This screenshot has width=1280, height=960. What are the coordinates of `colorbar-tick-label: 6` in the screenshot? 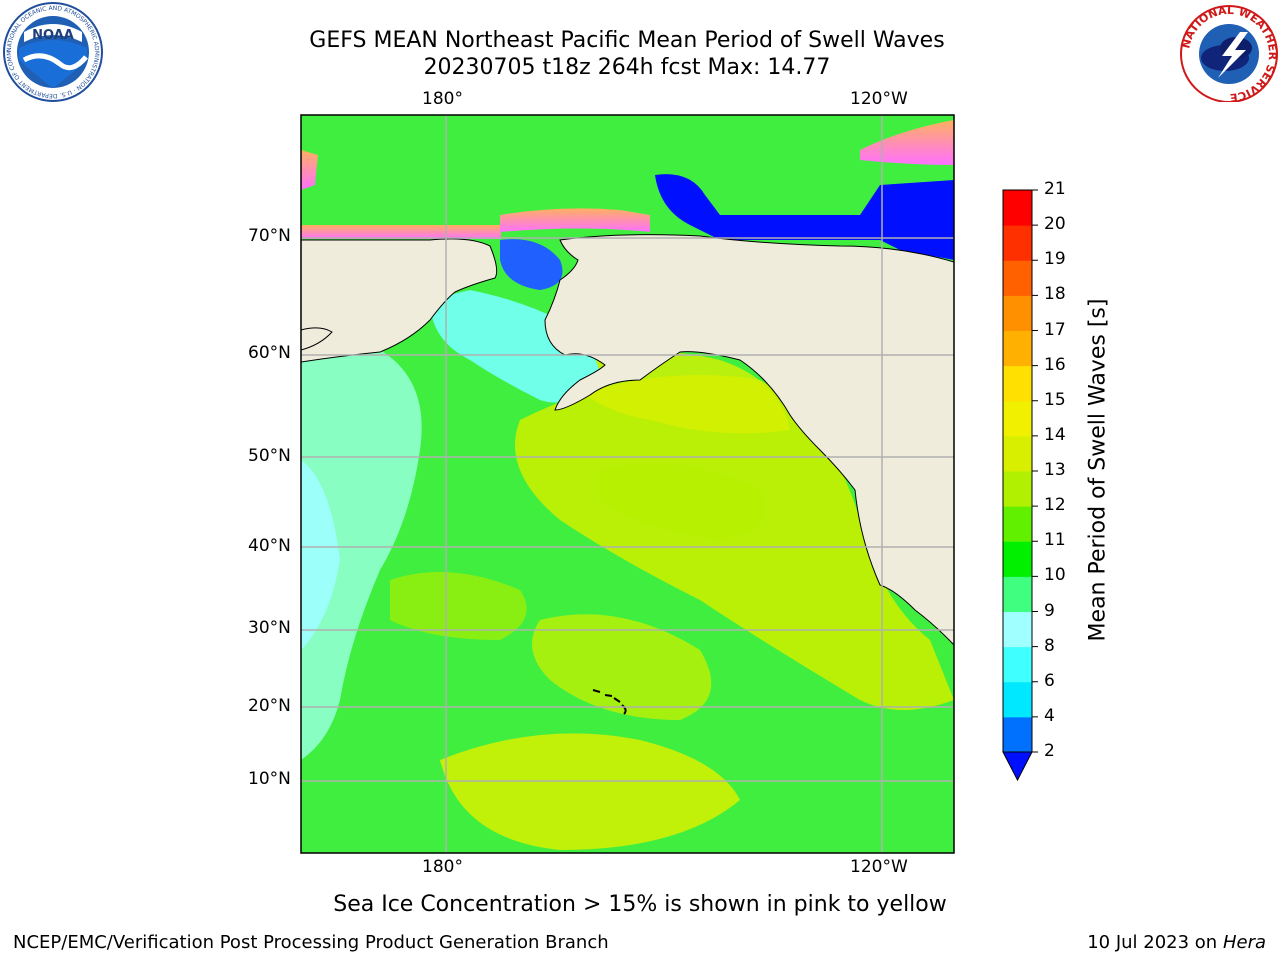 It's located at (1049, 680).